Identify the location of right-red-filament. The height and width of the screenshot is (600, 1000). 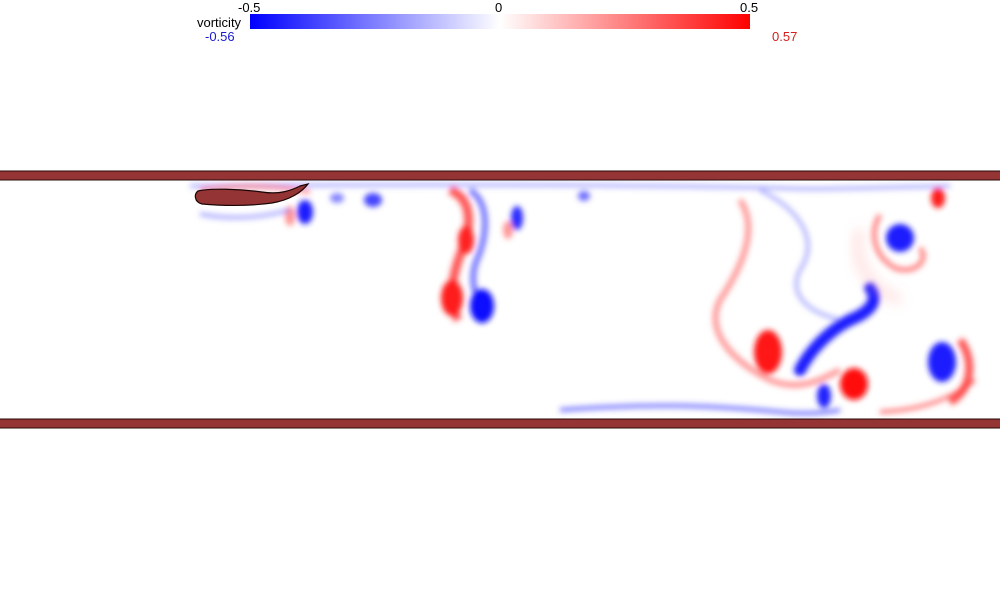
(777, 293).